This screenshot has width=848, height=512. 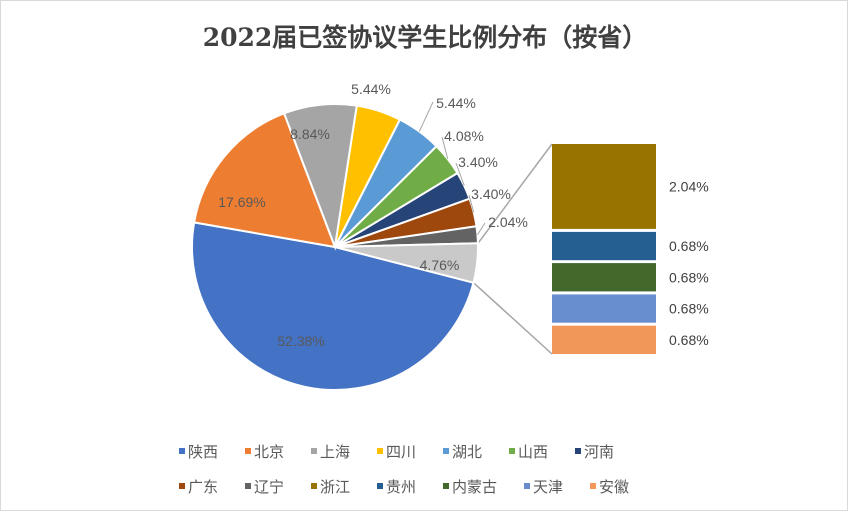 I want to click on legend-item-四川: 四川, so click(x=396, y=452).